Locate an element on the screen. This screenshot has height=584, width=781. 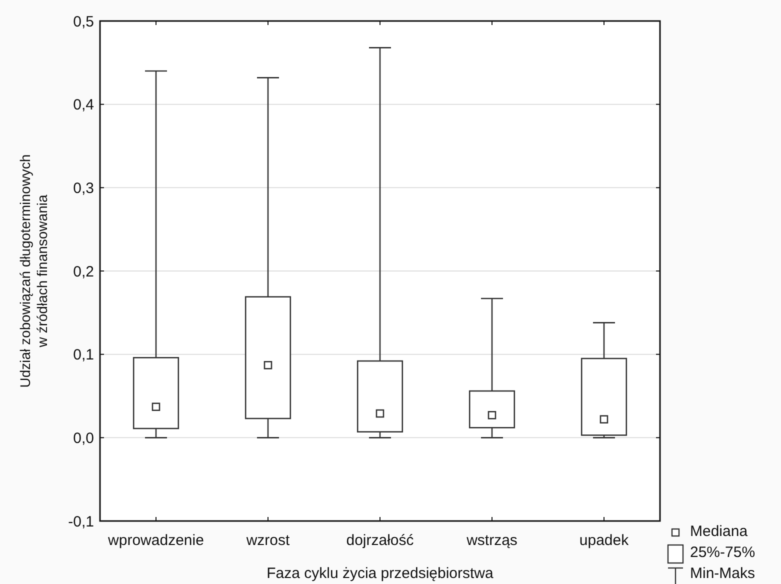
y-tick-label: 0,1 is located at coordinates (83, 355).